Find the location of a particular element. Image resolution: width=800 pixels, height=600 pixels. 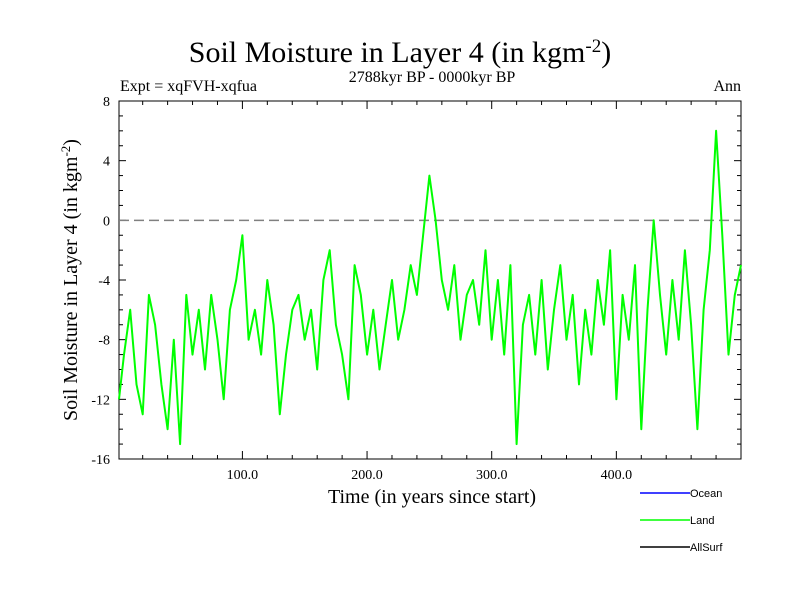

x-tick-label: 100.0 is located at coordinates (243, 475).